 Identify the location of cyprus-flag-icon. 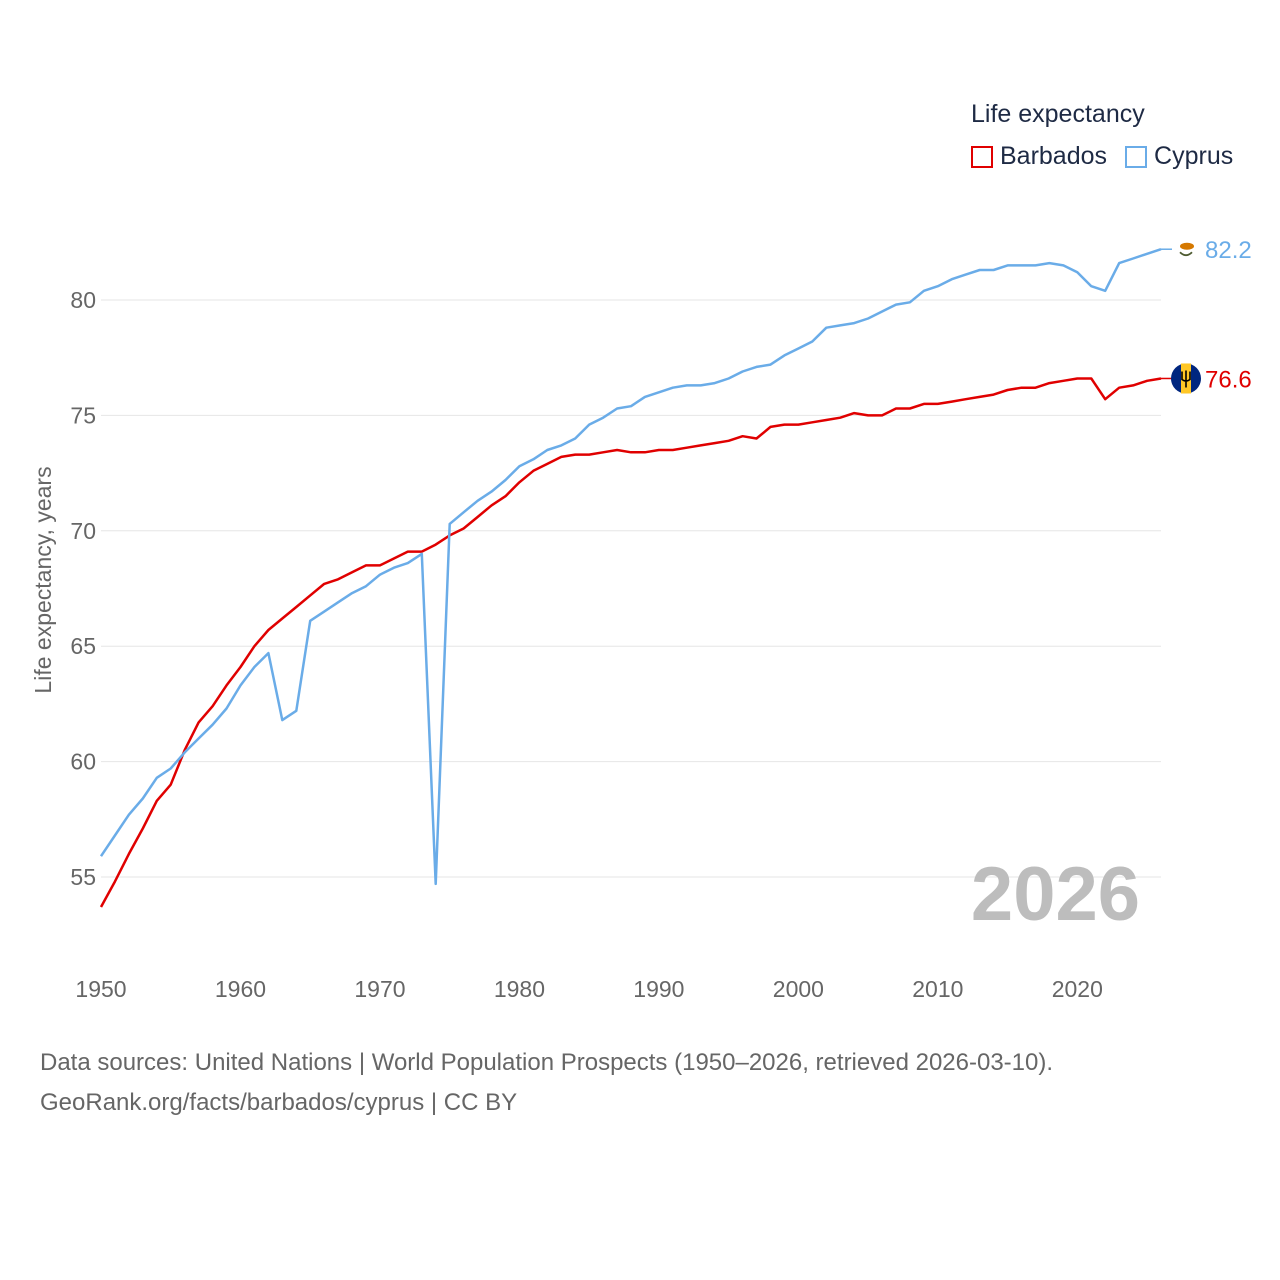
(1186, 249).